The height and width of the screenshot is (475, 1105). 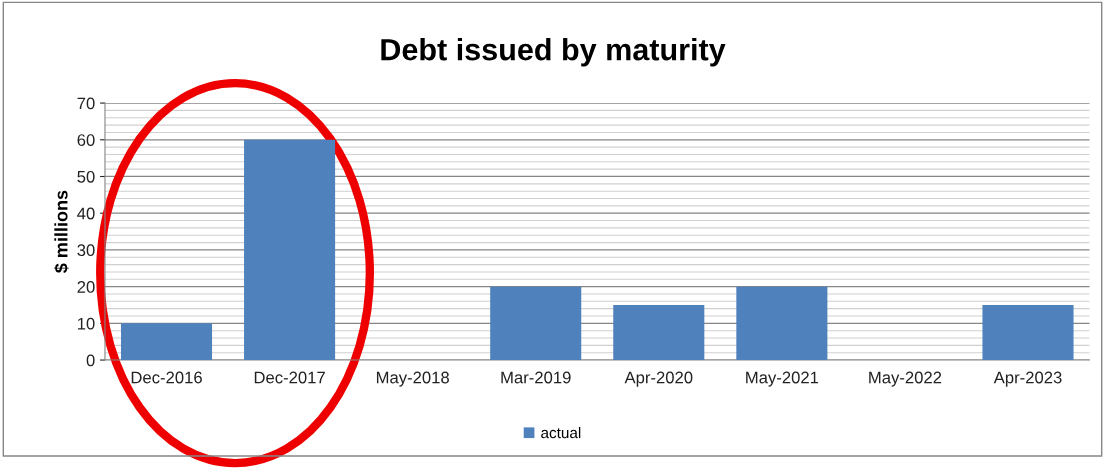 I want to click on y-tick-label: 50, so click(x=86, y=176).